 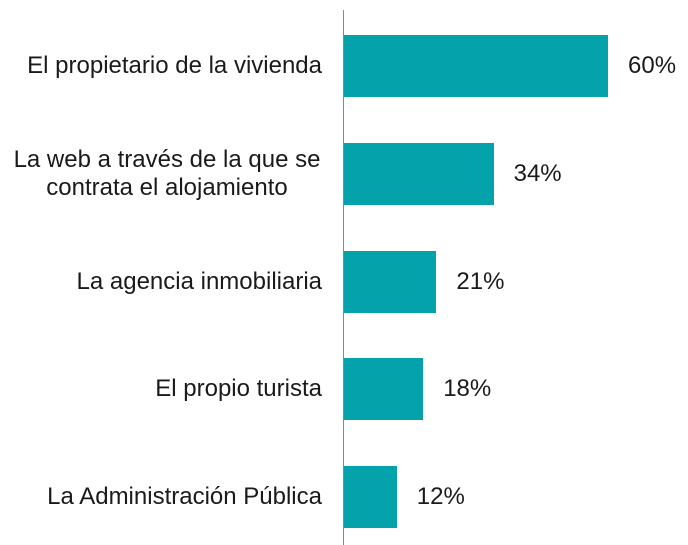 I want to click on category-text: El propio turista, so click(x=238, y=389).